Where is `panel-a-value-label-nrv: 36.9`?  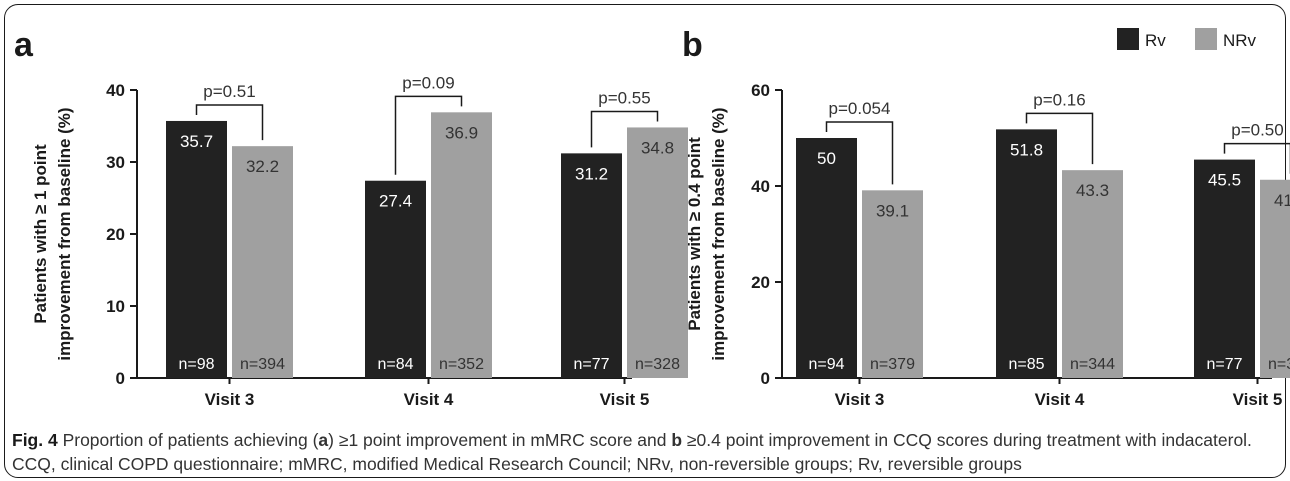
panel-a-value-label-nrv: 36.9 is located at coordinates (461, 132).